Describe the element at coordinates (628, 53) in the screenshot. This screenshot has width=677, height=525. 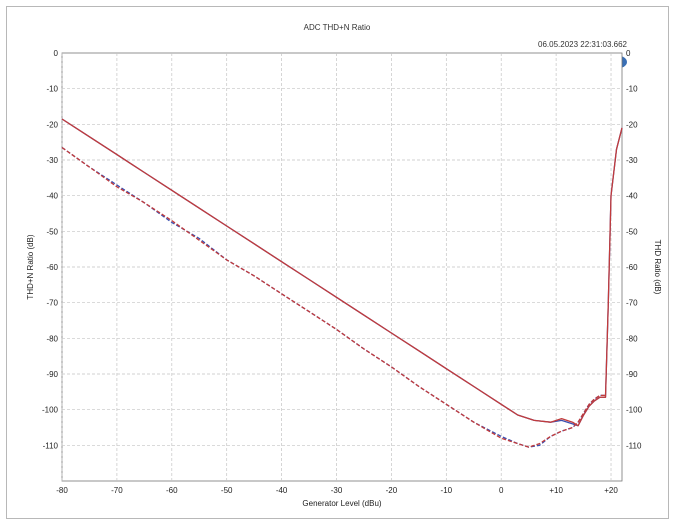
I see `y-tick-label-right: 0` at that location.